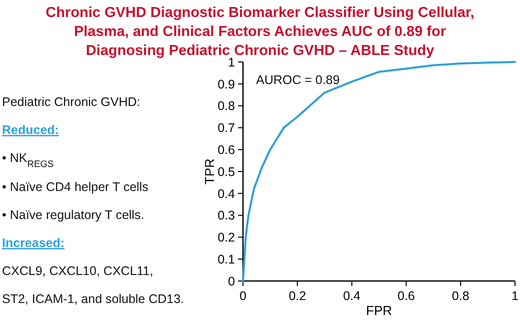  I want to click on text: Increased:, so click(33, 243).